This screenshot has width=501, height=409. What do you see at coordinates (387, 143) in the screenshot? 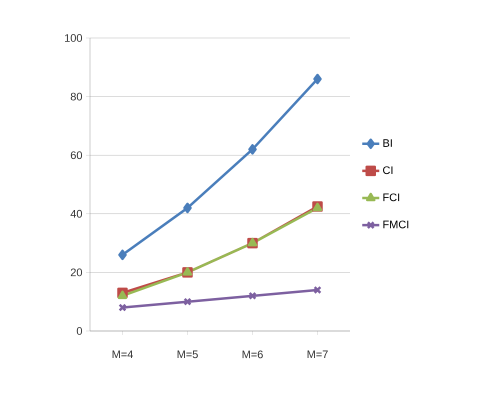
I see `legend-label: BI` at bounding box center [387, 143].